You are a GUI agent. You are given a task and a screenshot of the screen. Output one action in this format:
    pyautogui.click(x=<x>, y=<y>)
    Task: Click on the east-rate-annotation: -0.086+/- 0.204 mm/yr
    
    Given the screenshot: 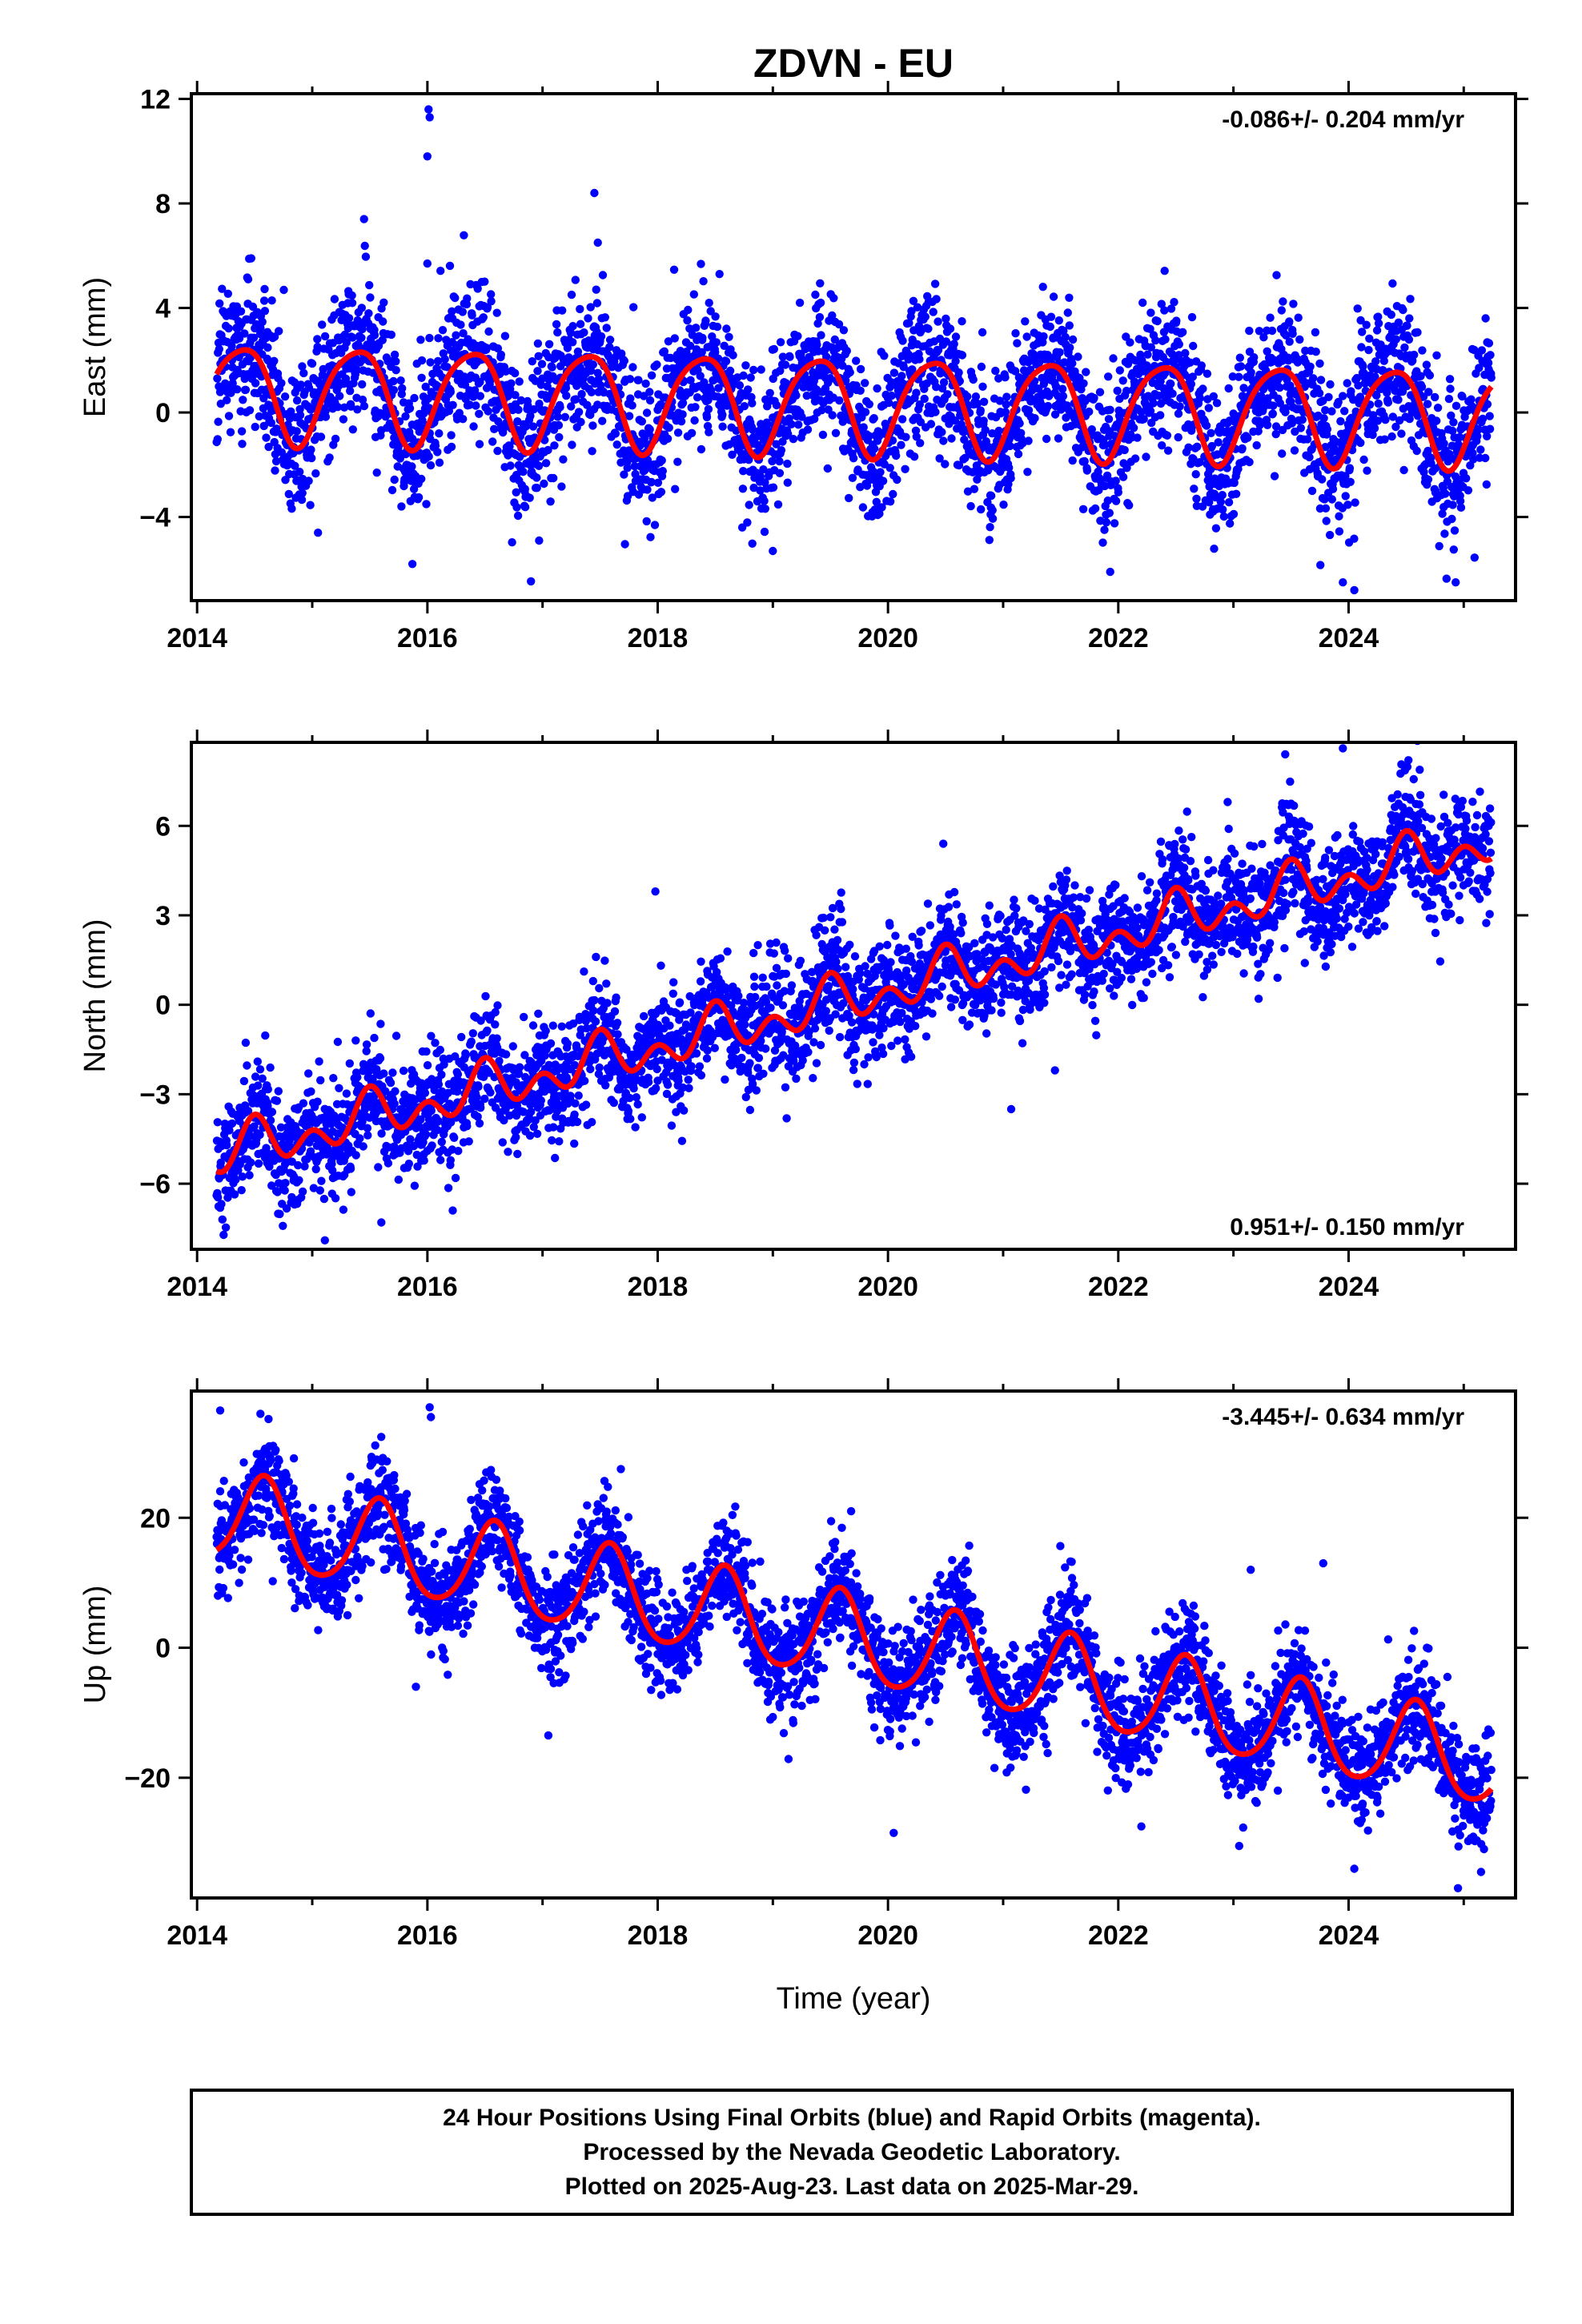 What is the action you would take?
    pyautogui.click(x=1343, y=120)
    